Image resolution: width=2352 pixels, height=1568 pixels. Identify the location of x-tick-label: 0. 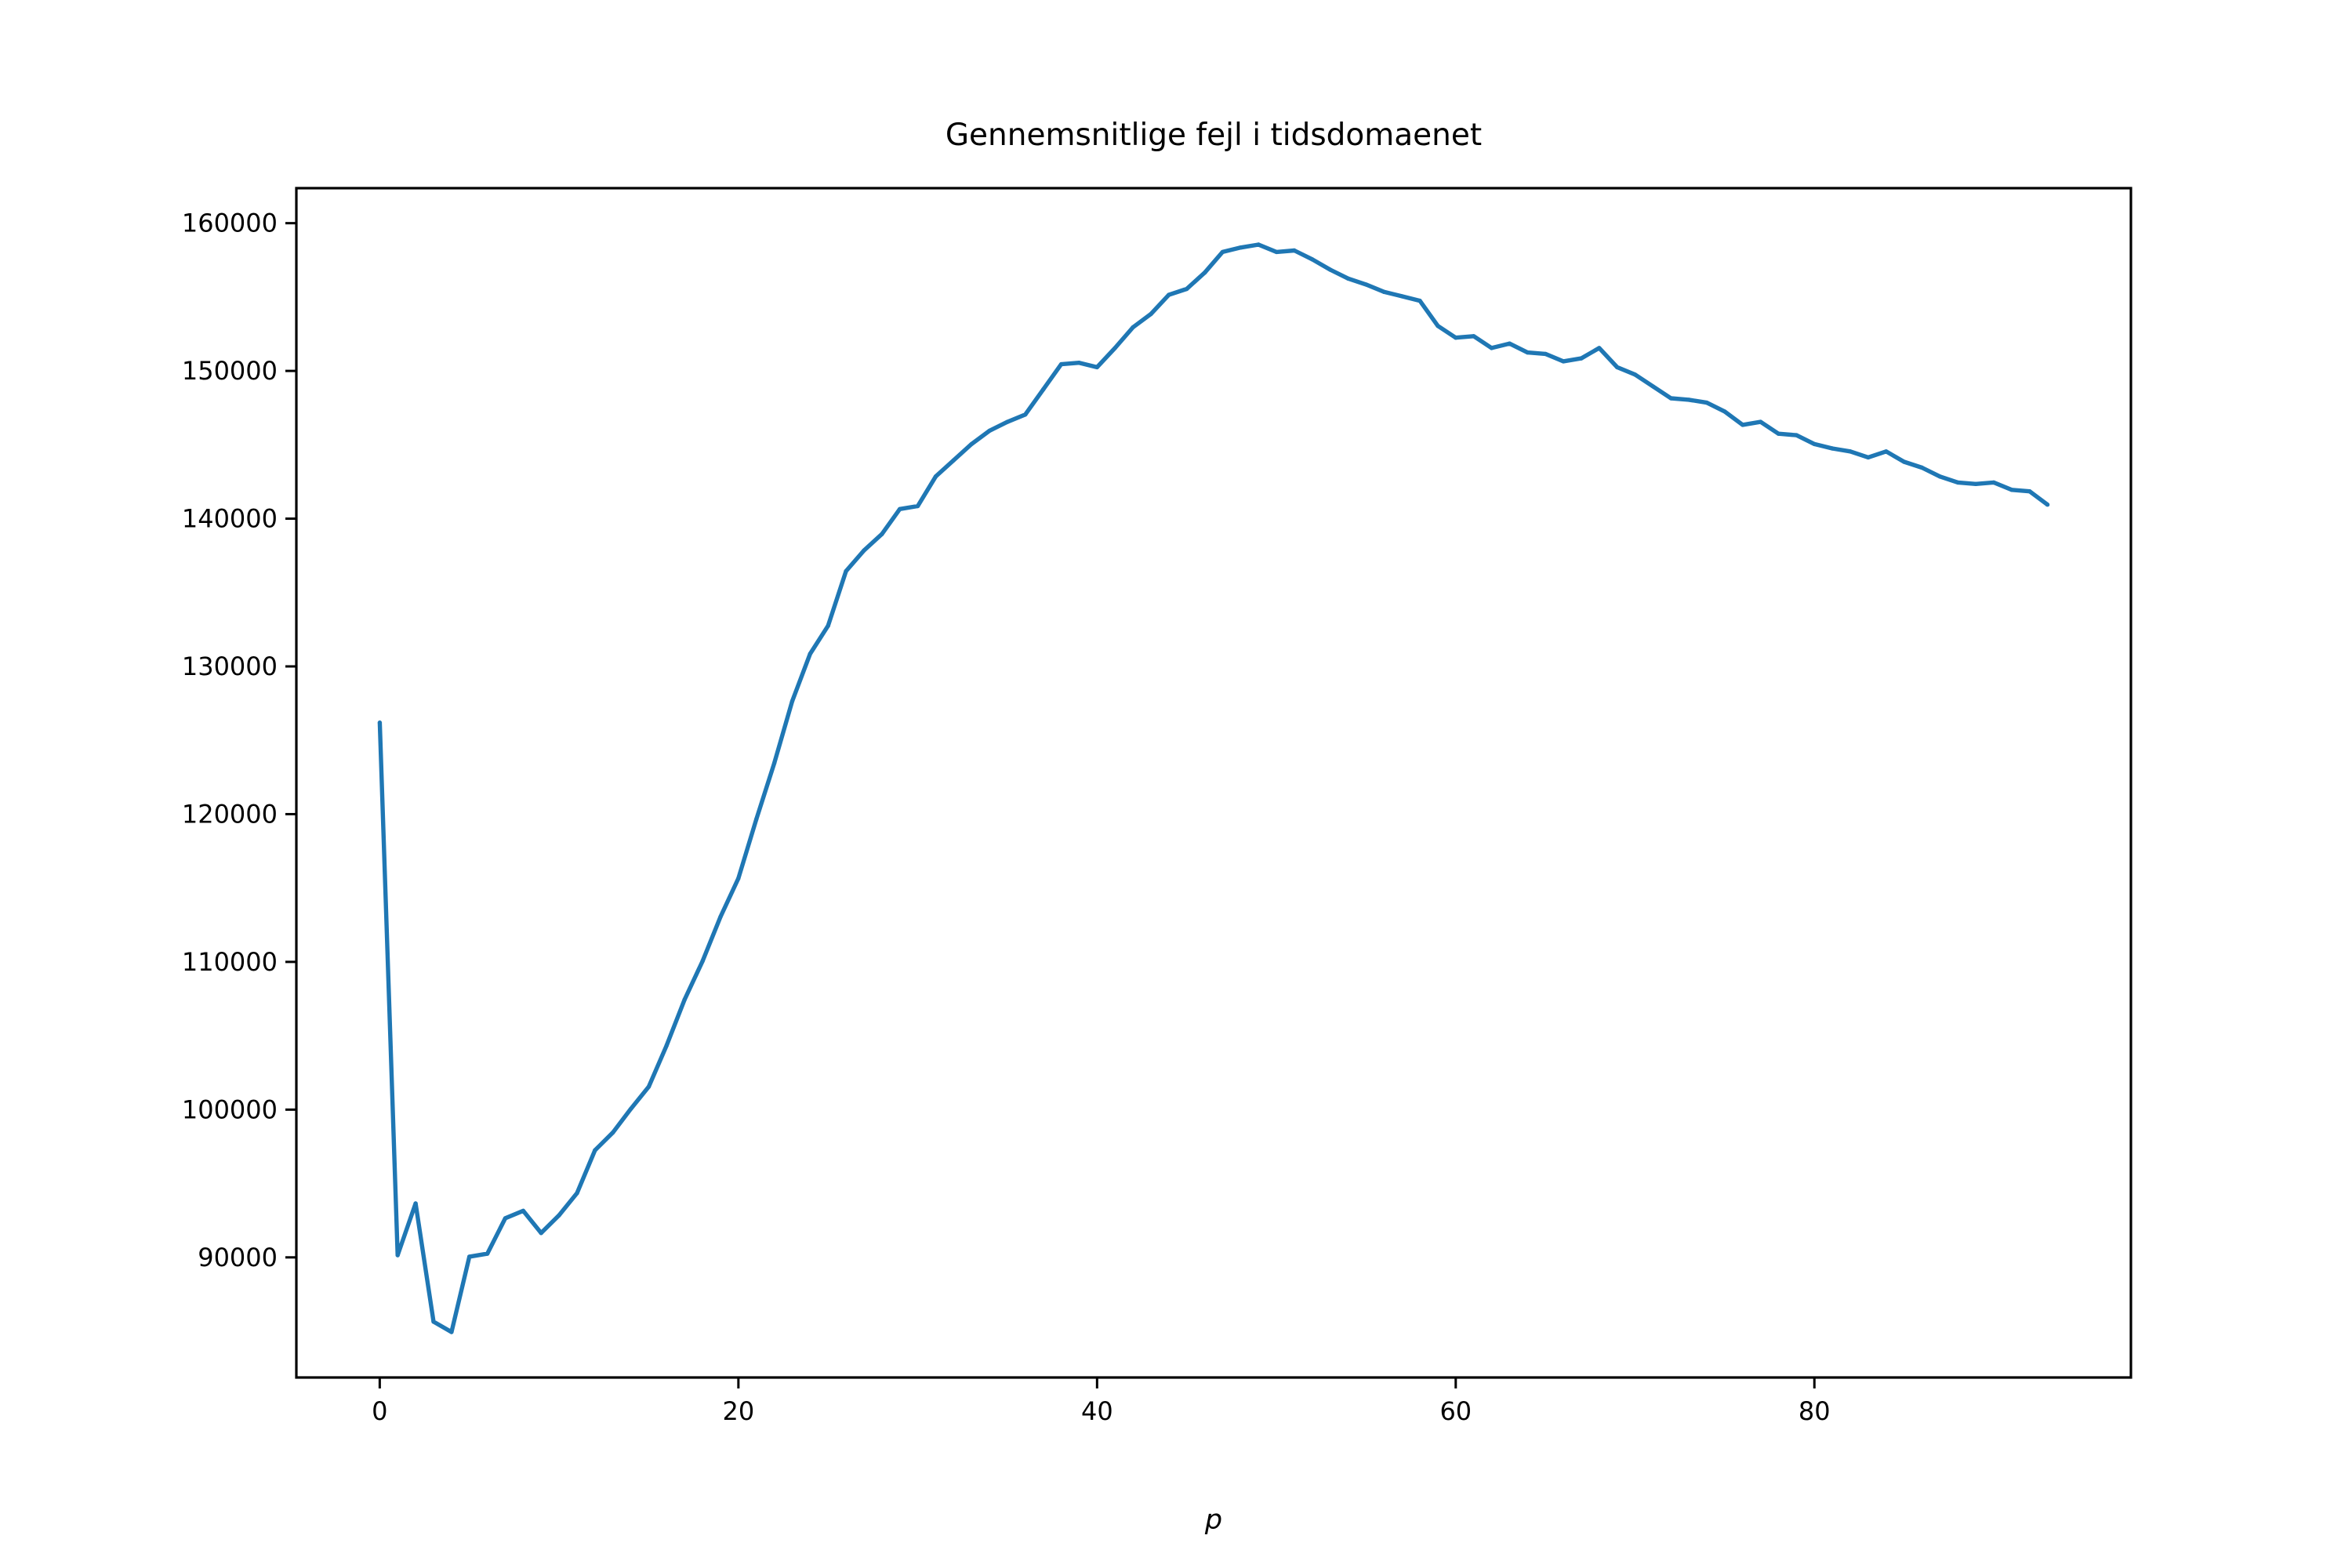
(379, 1411).